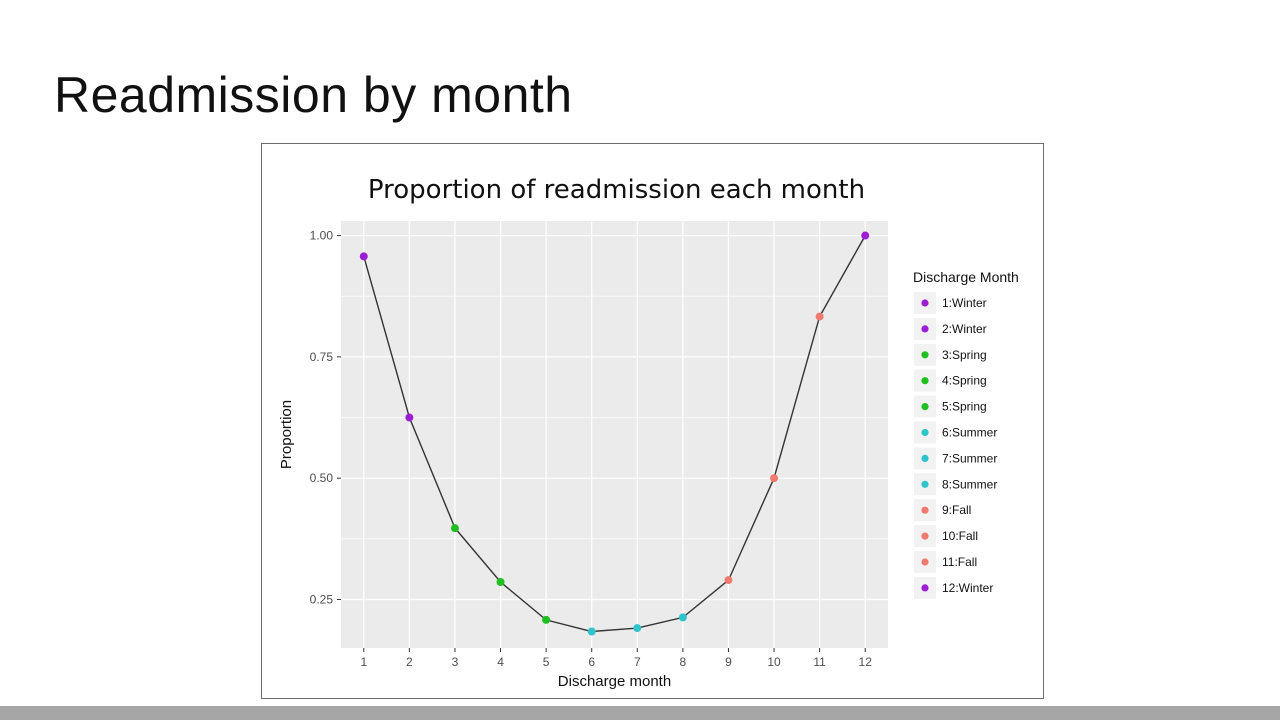 The width and height of the screenshot is (1280, 720). What do you see at coordinates (286, 434) in the screenshot?
I see `y-axis-label: Proportion` at bounding box center [286, 434].